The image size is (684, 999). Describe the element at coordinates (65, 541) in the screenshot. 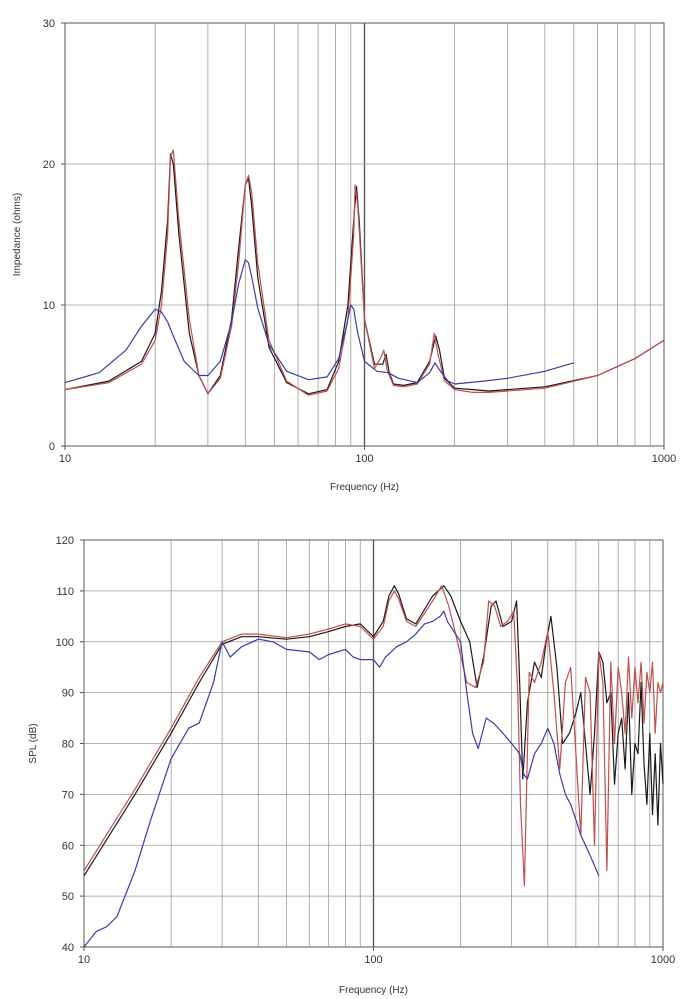

I see `y-tick-label: 120` at that location.